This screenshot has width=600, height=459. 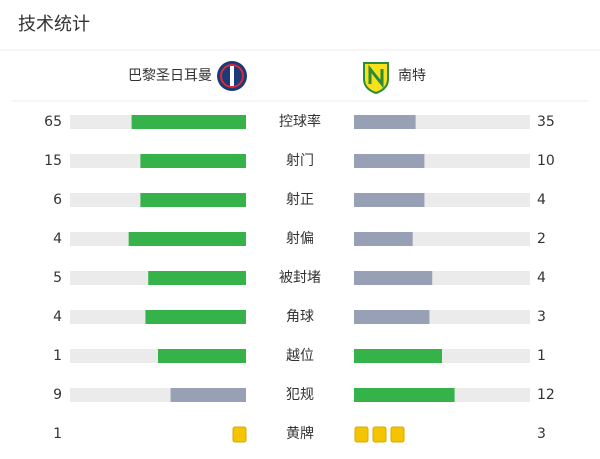 I want to click on away-team-name: 南特, so click(x=412, y=76).